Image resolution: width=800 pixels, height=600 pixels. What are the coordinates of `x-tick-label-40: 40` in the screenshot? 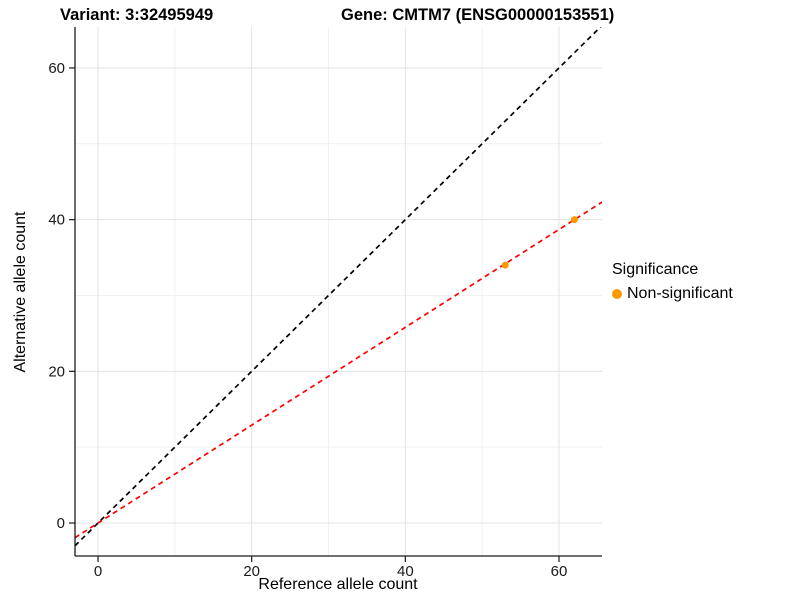 It's located at (405, 571).